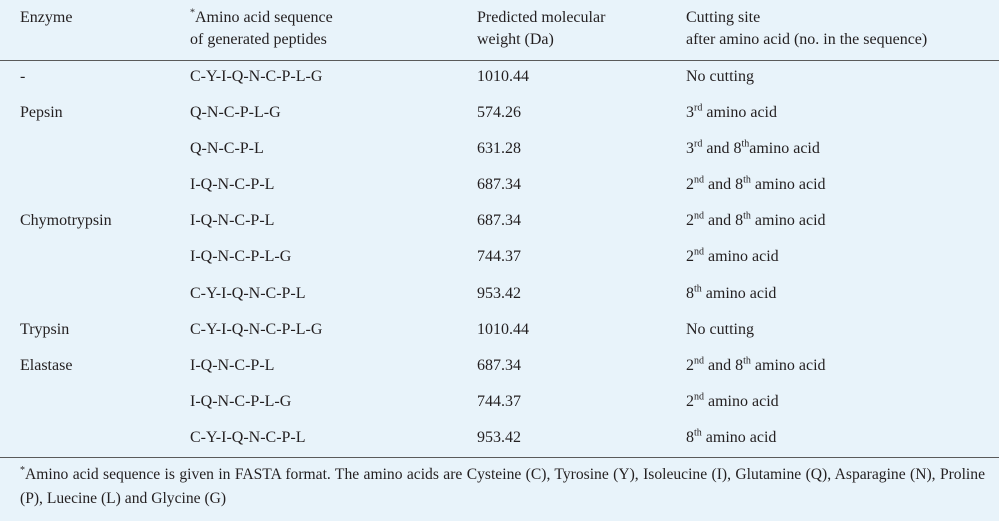  I want to click on table-row: C-Y-I-Q-N-C-P-L 953.42 8th amino acid, so click(499, 440).